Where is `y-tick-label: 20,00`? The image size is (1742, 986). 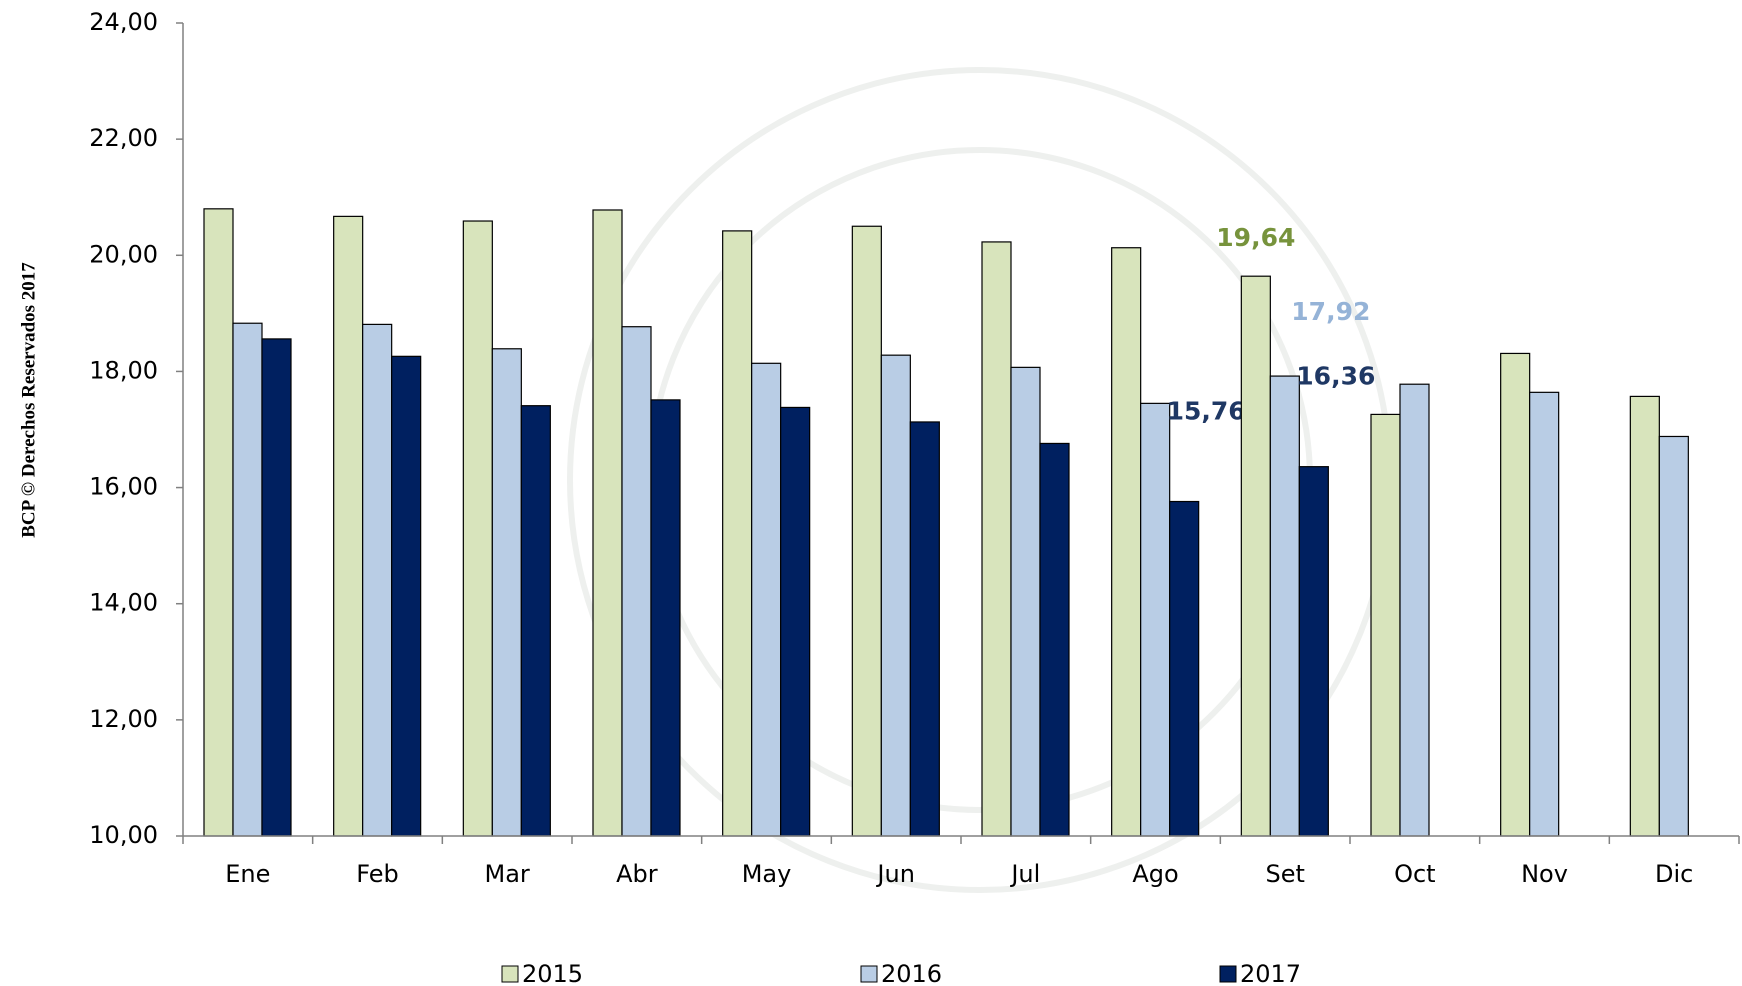
y-tick-label: 20,00 is located at coordinates (123, 254).